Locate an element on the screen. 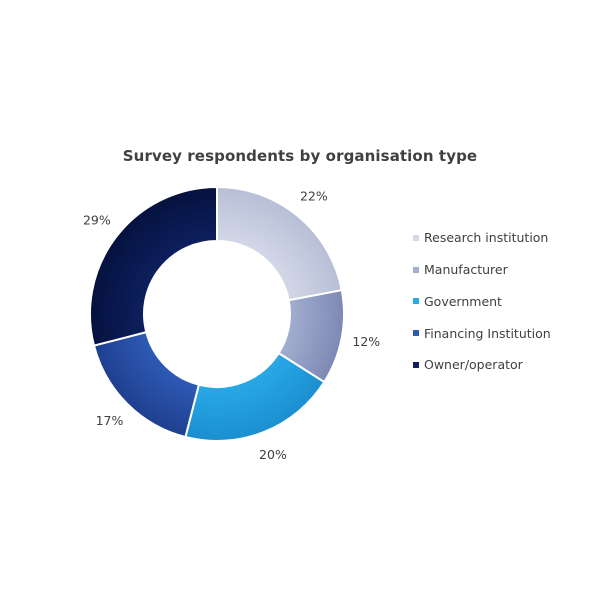 The width and height of the screenshot is (600, 600). legend-label: Manufacturer is located at coordinates (466, 270).